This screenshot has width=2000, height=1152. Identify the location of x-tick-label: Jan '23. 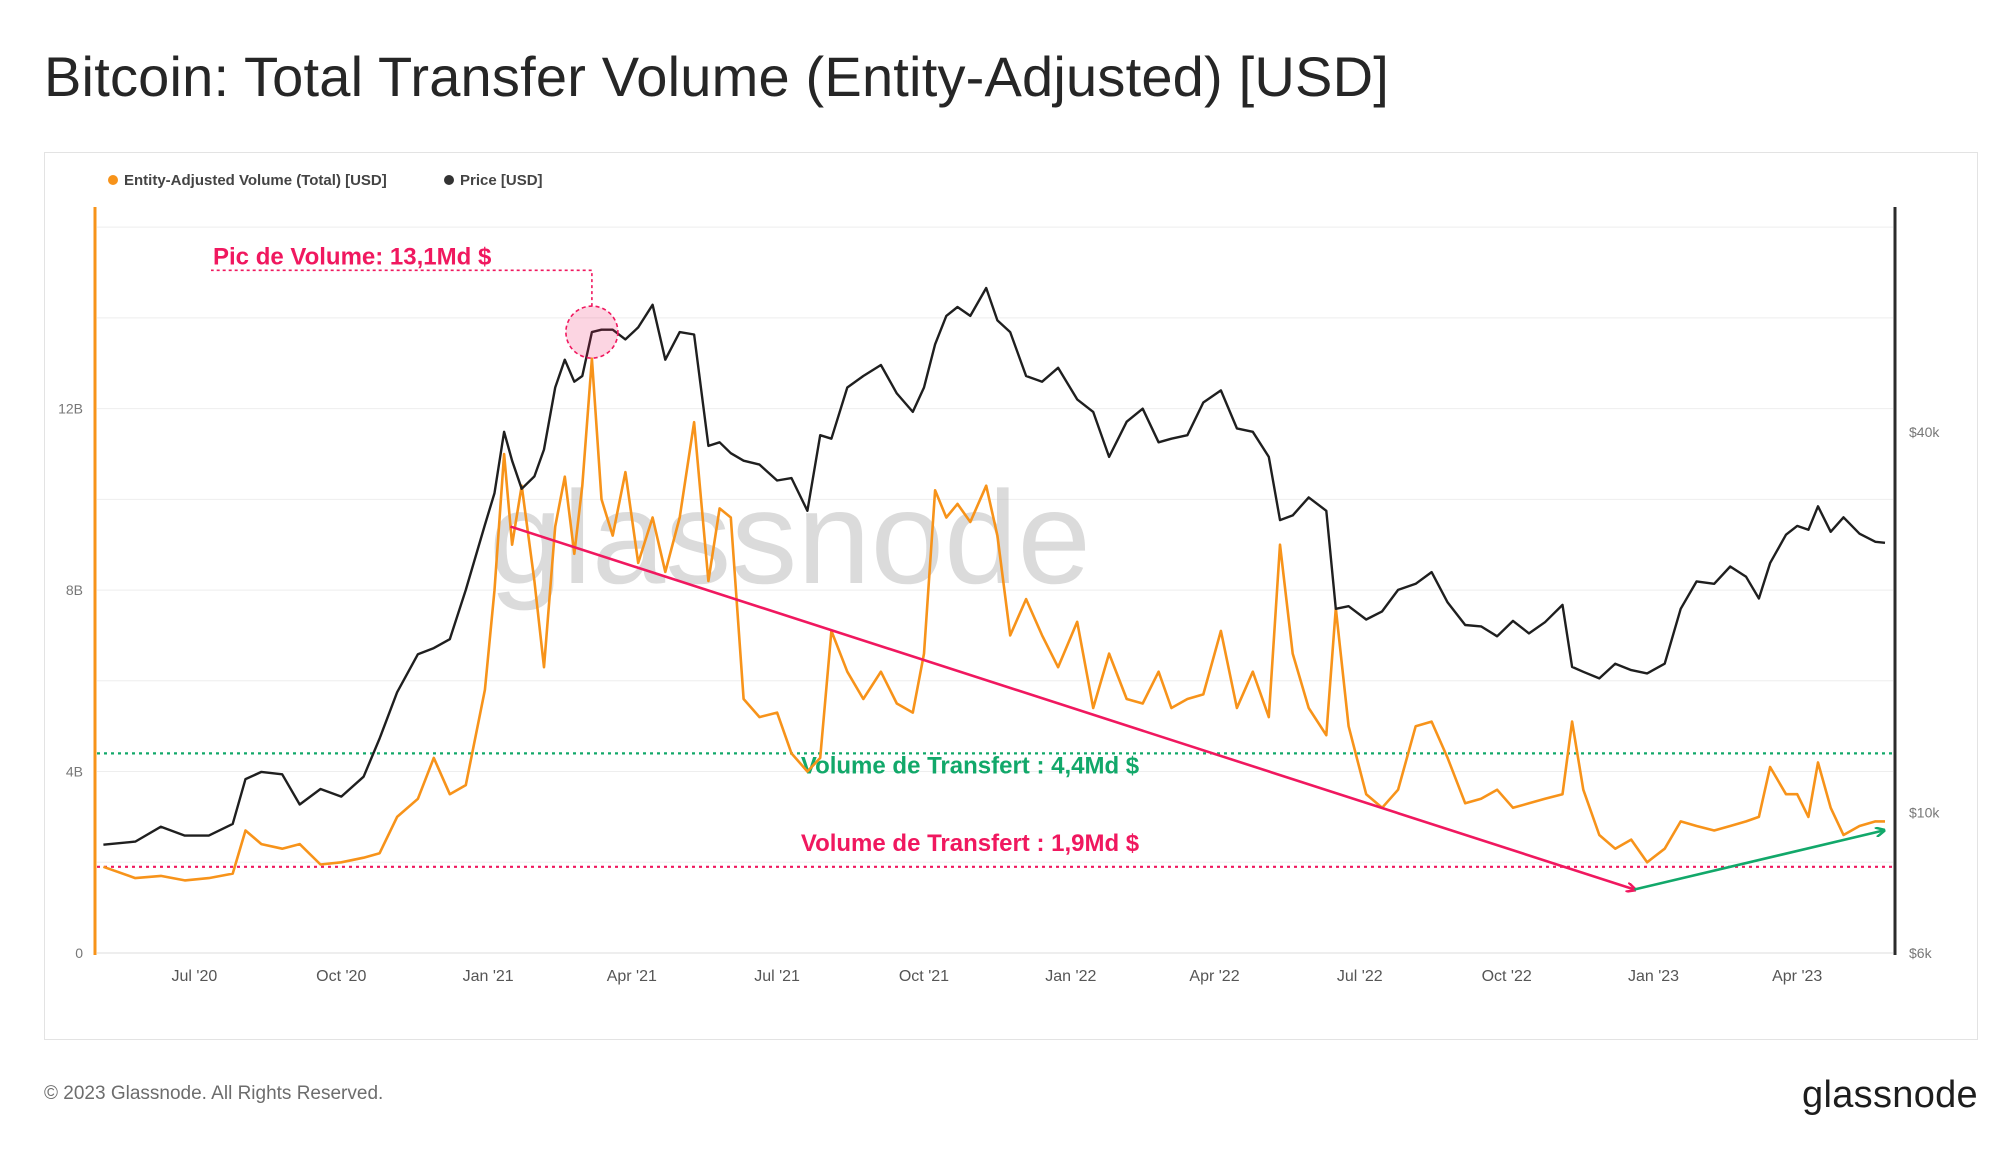
(1653, 976).